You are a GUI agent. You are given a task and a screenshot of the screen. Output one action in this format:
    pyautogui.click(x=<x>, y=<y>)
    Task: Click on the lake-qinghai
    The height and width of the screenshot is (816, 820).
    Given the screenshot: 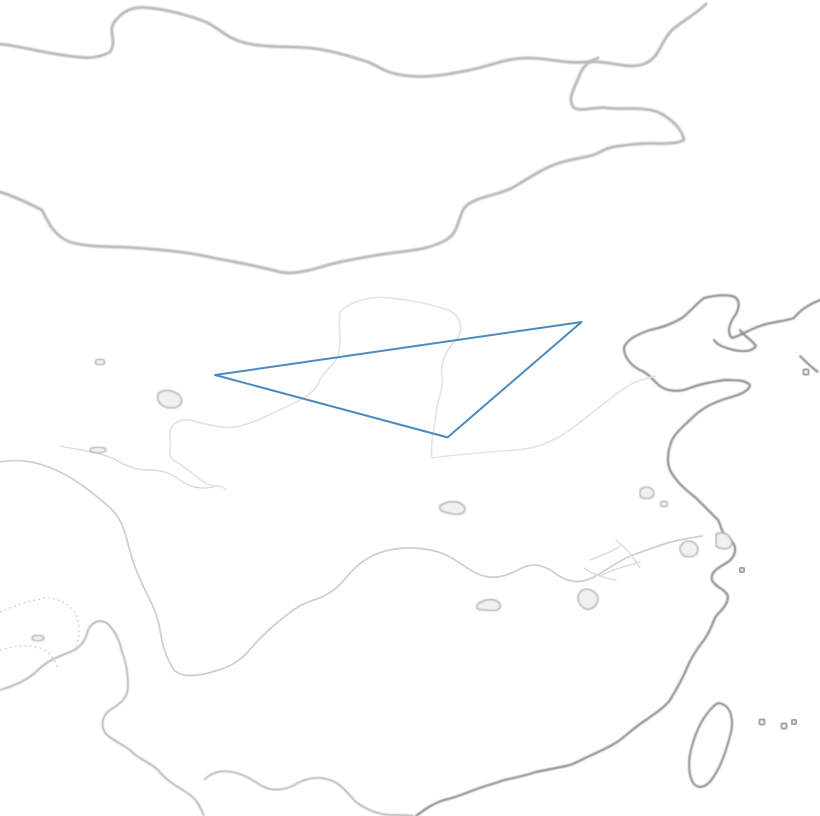 What is the action you would take?
    pyautogui.click(x=170, y=399)
    